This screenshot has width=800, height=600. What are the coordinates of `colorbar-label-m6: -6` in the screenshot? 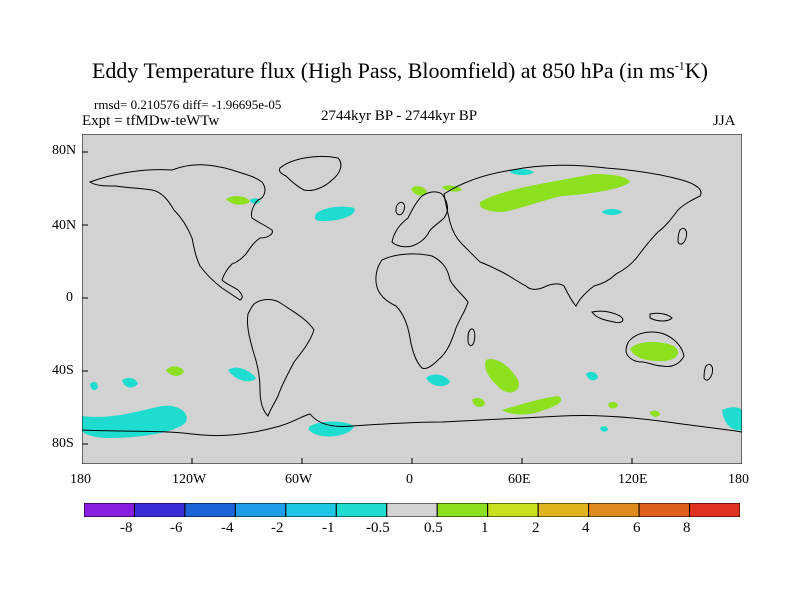 It's located at (176, 528).